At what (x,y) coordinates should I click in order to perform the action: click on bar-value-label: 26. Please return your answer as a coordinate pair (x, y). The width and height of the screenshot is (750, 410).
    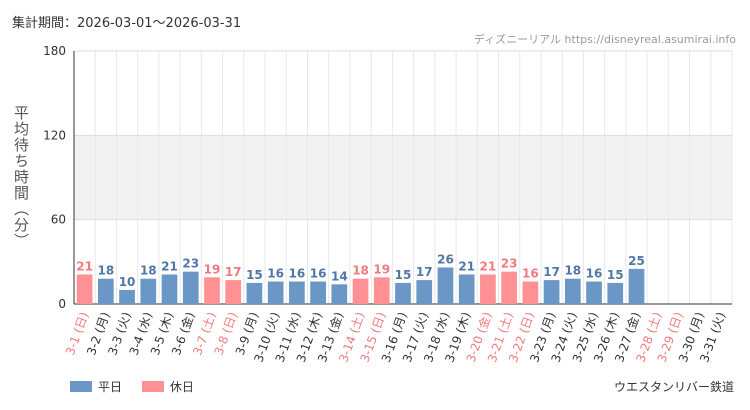
    Looking at the image, I should click on (445, 259).